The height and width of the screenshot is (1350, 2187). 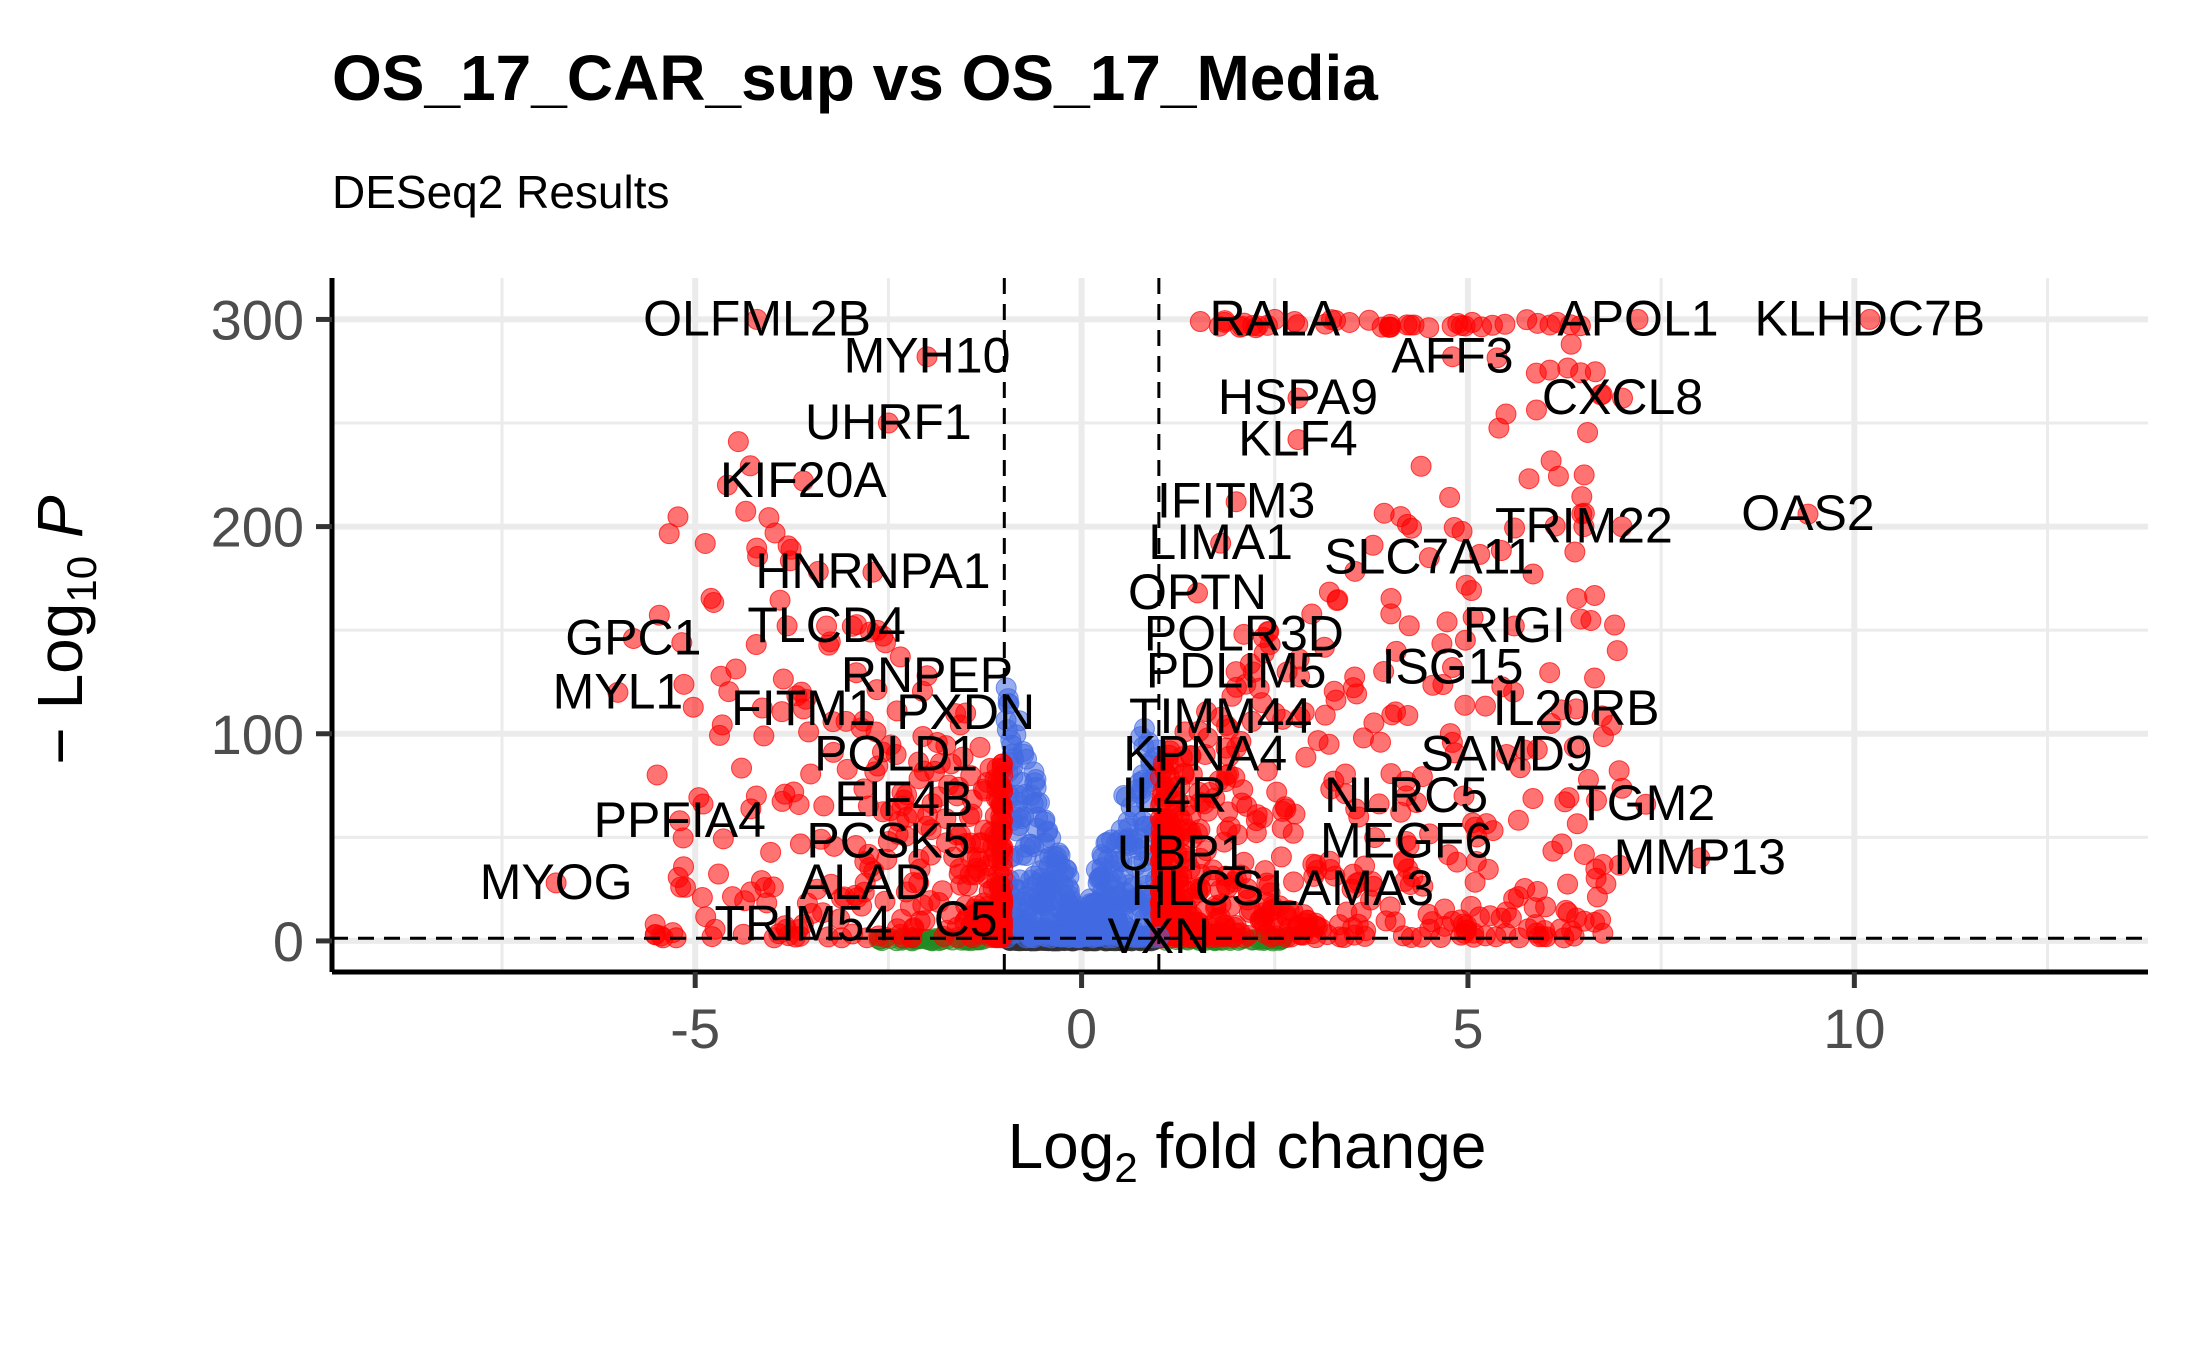 What do you see at coordinates (1854, 1028) in the screenshot?
I see `x-tick-label: 10` at bounding box center [1854, 1028].